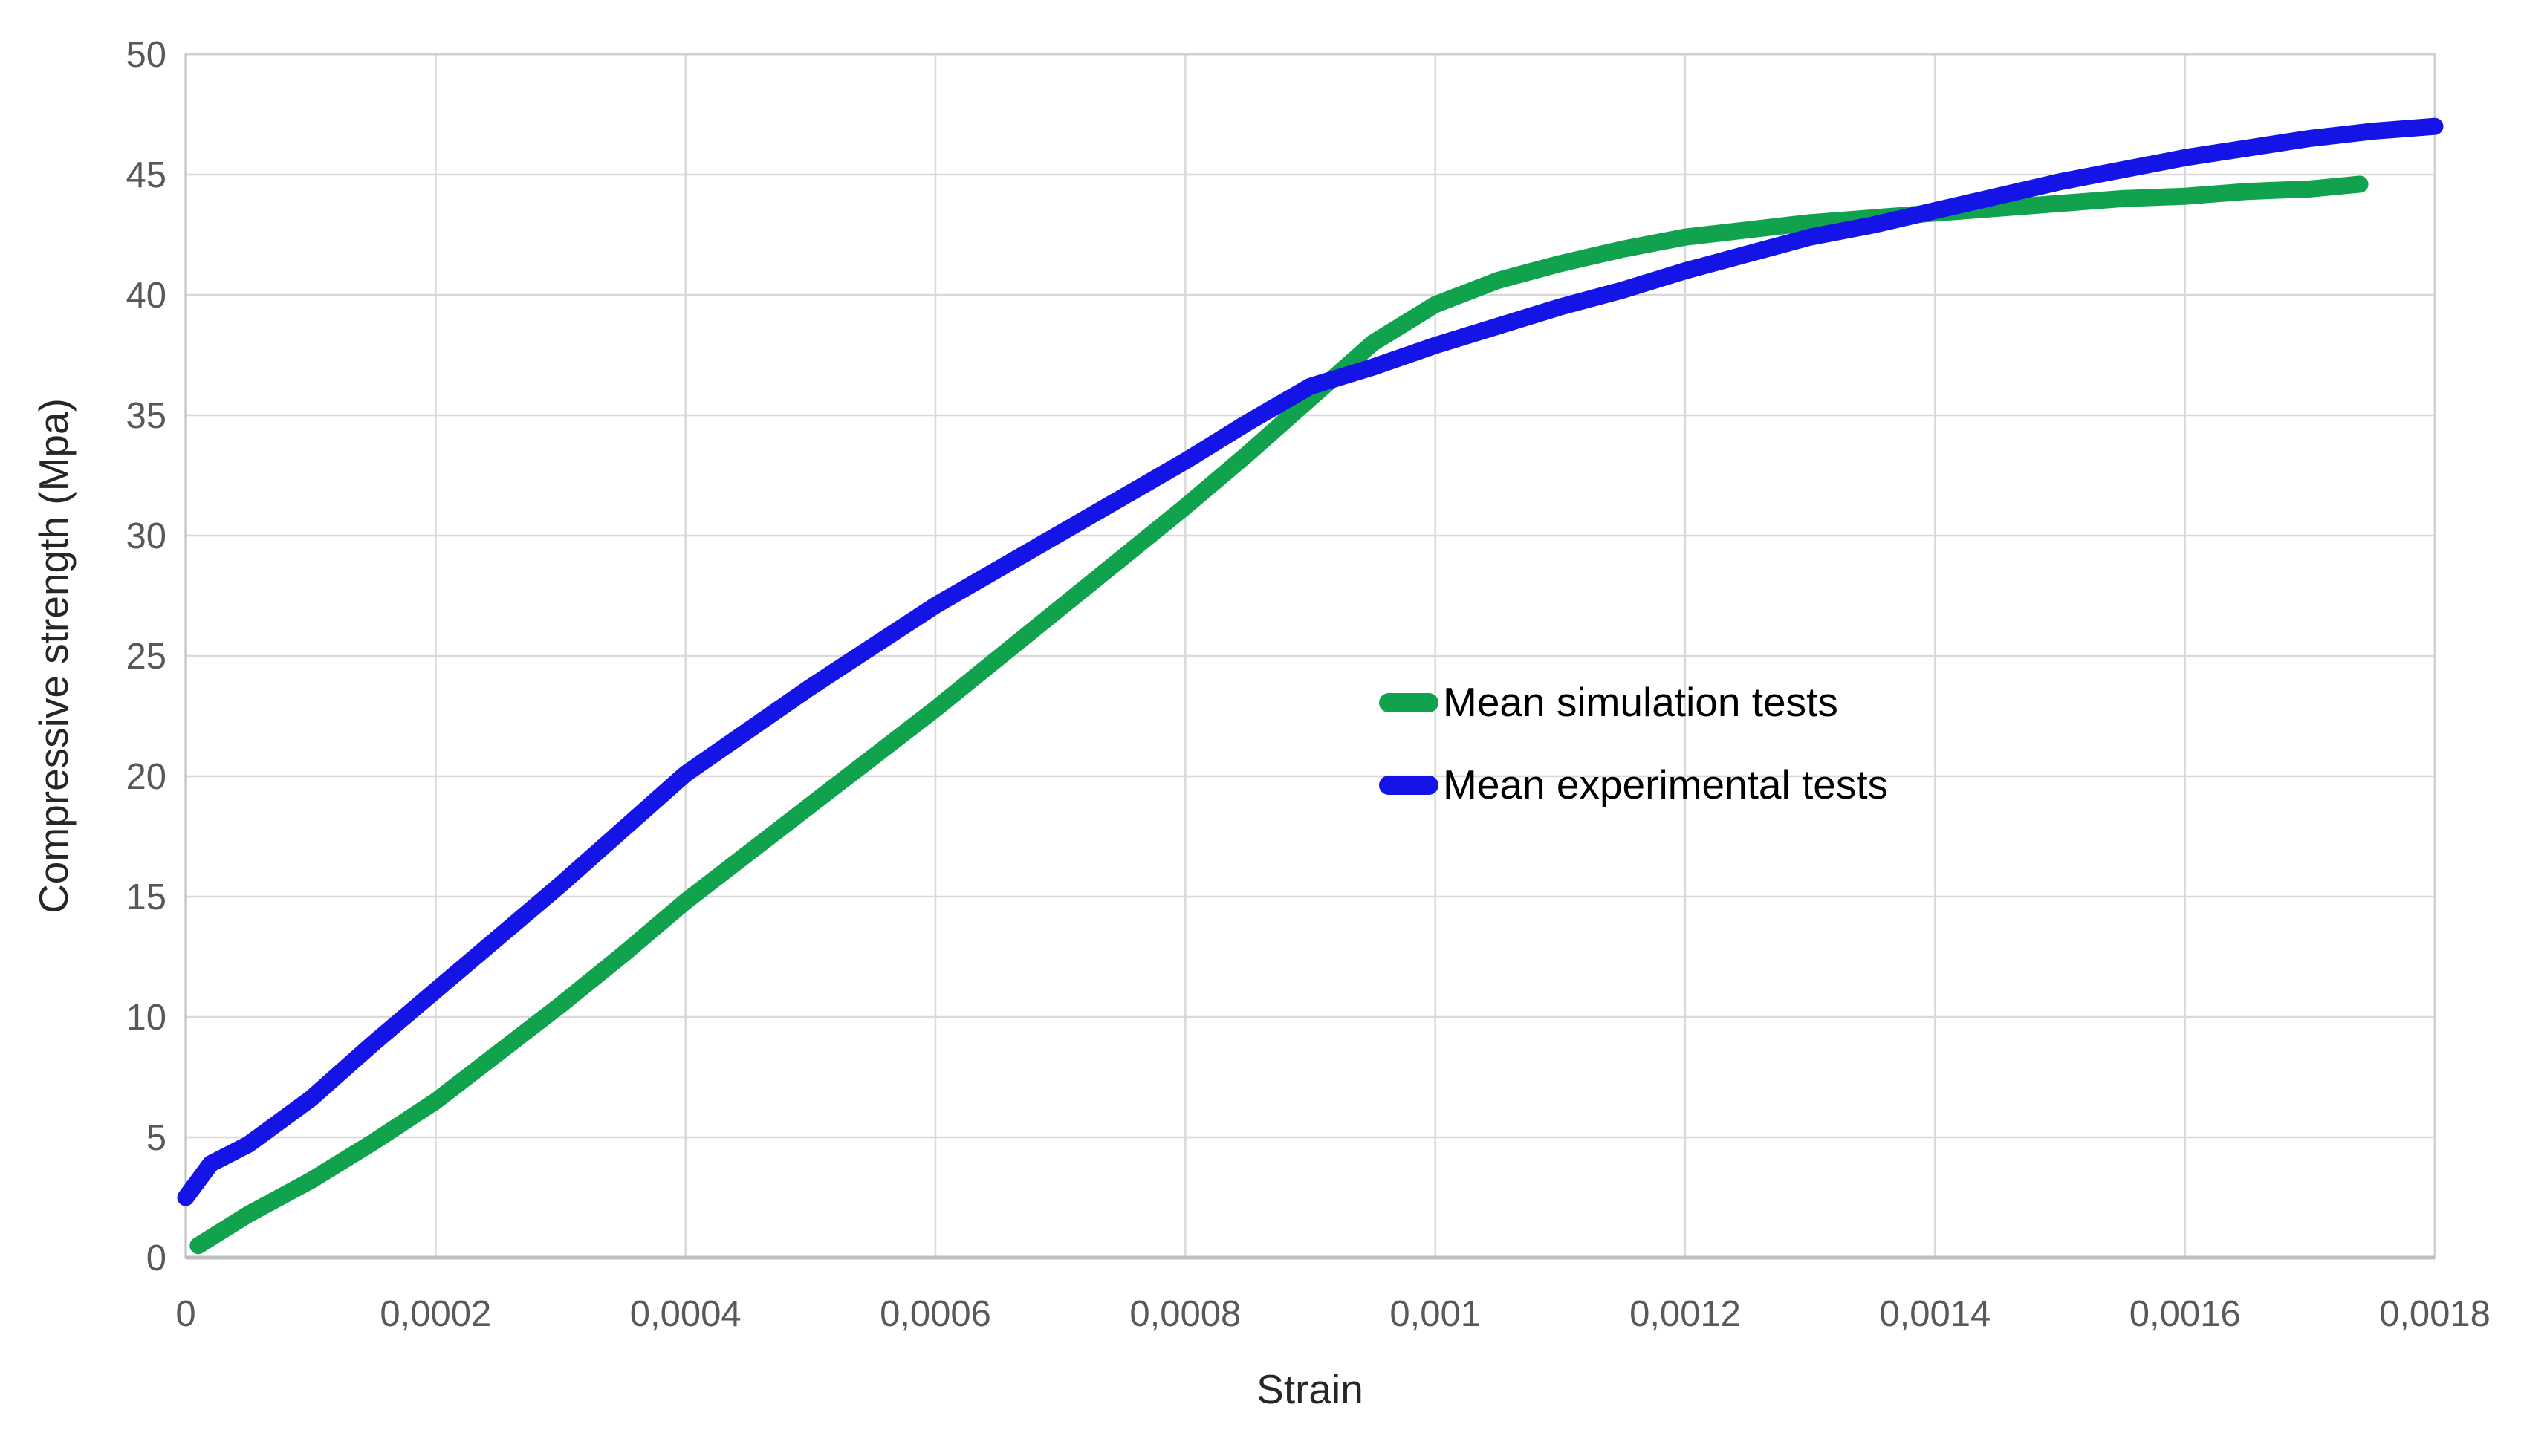 Image resolution: width=2524 pixels, height=1456 pixels. I want to click on y-tick-label: 40, so click(146, 296).